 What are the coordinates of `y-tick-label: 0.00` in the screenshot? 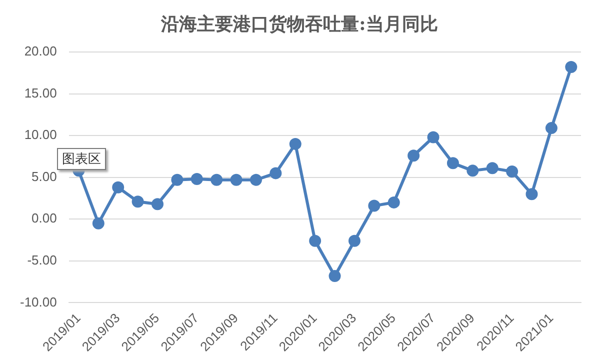 It's located at (44, 218).